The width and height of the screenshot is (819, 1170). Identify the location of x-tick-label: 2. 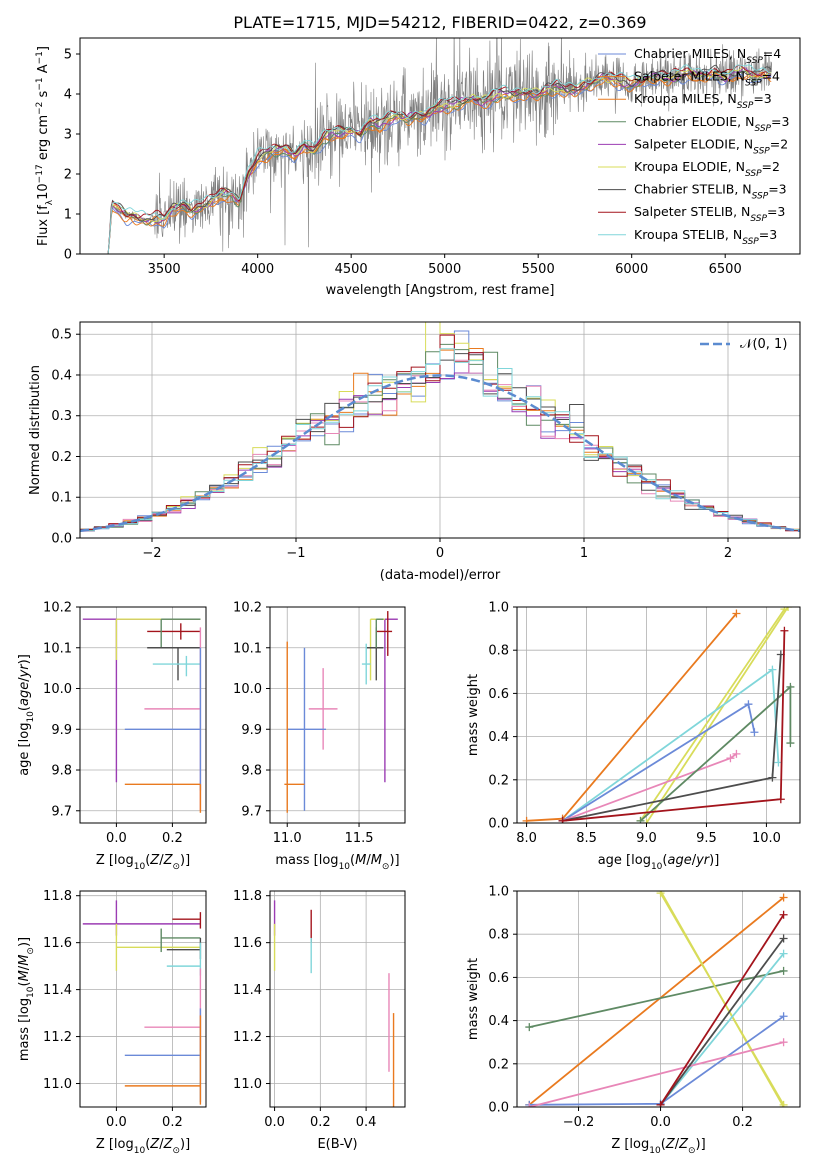
(728, 553).